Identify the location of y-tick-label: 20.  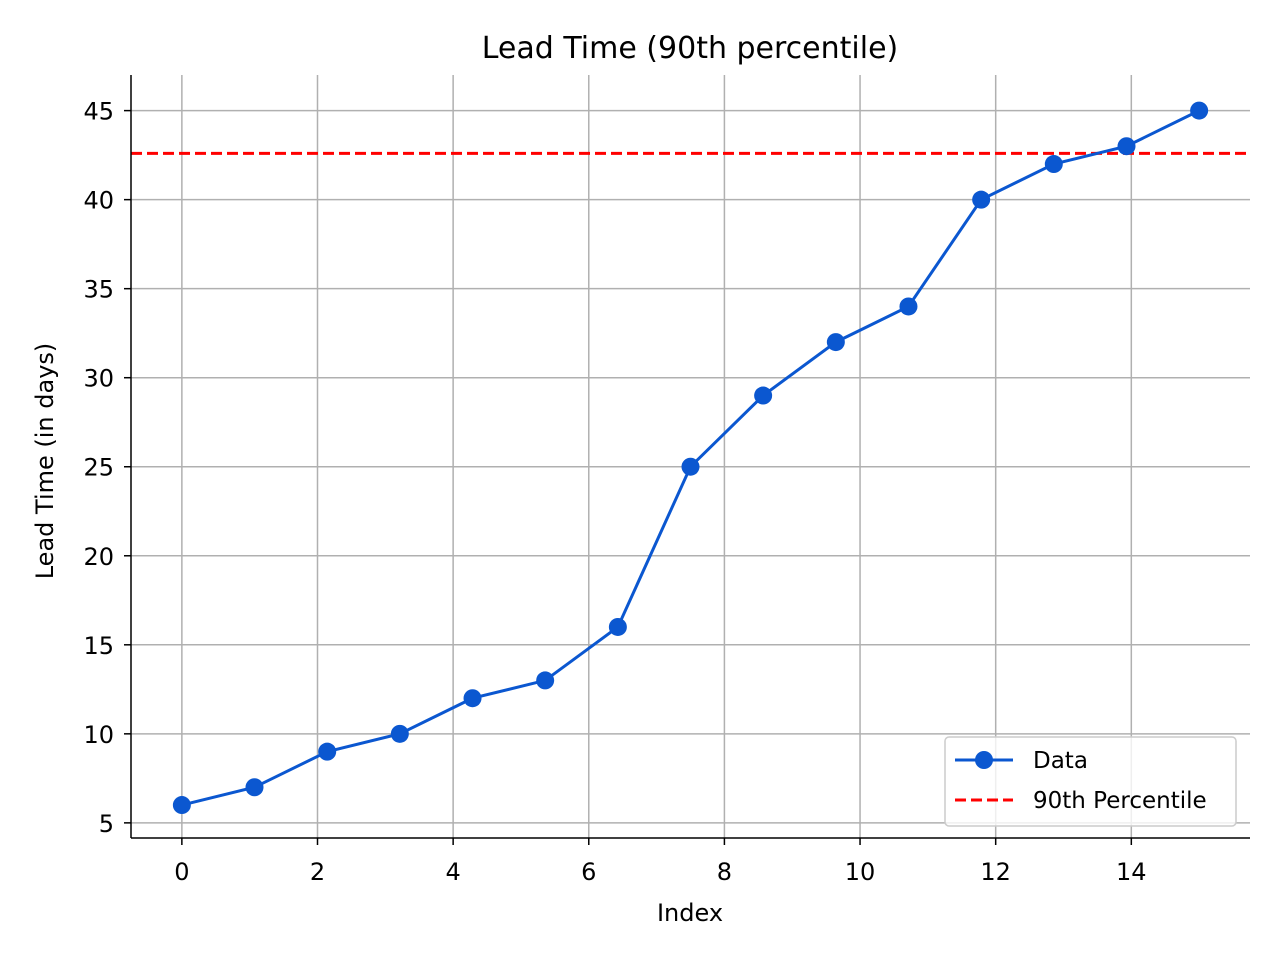
(98, 557).